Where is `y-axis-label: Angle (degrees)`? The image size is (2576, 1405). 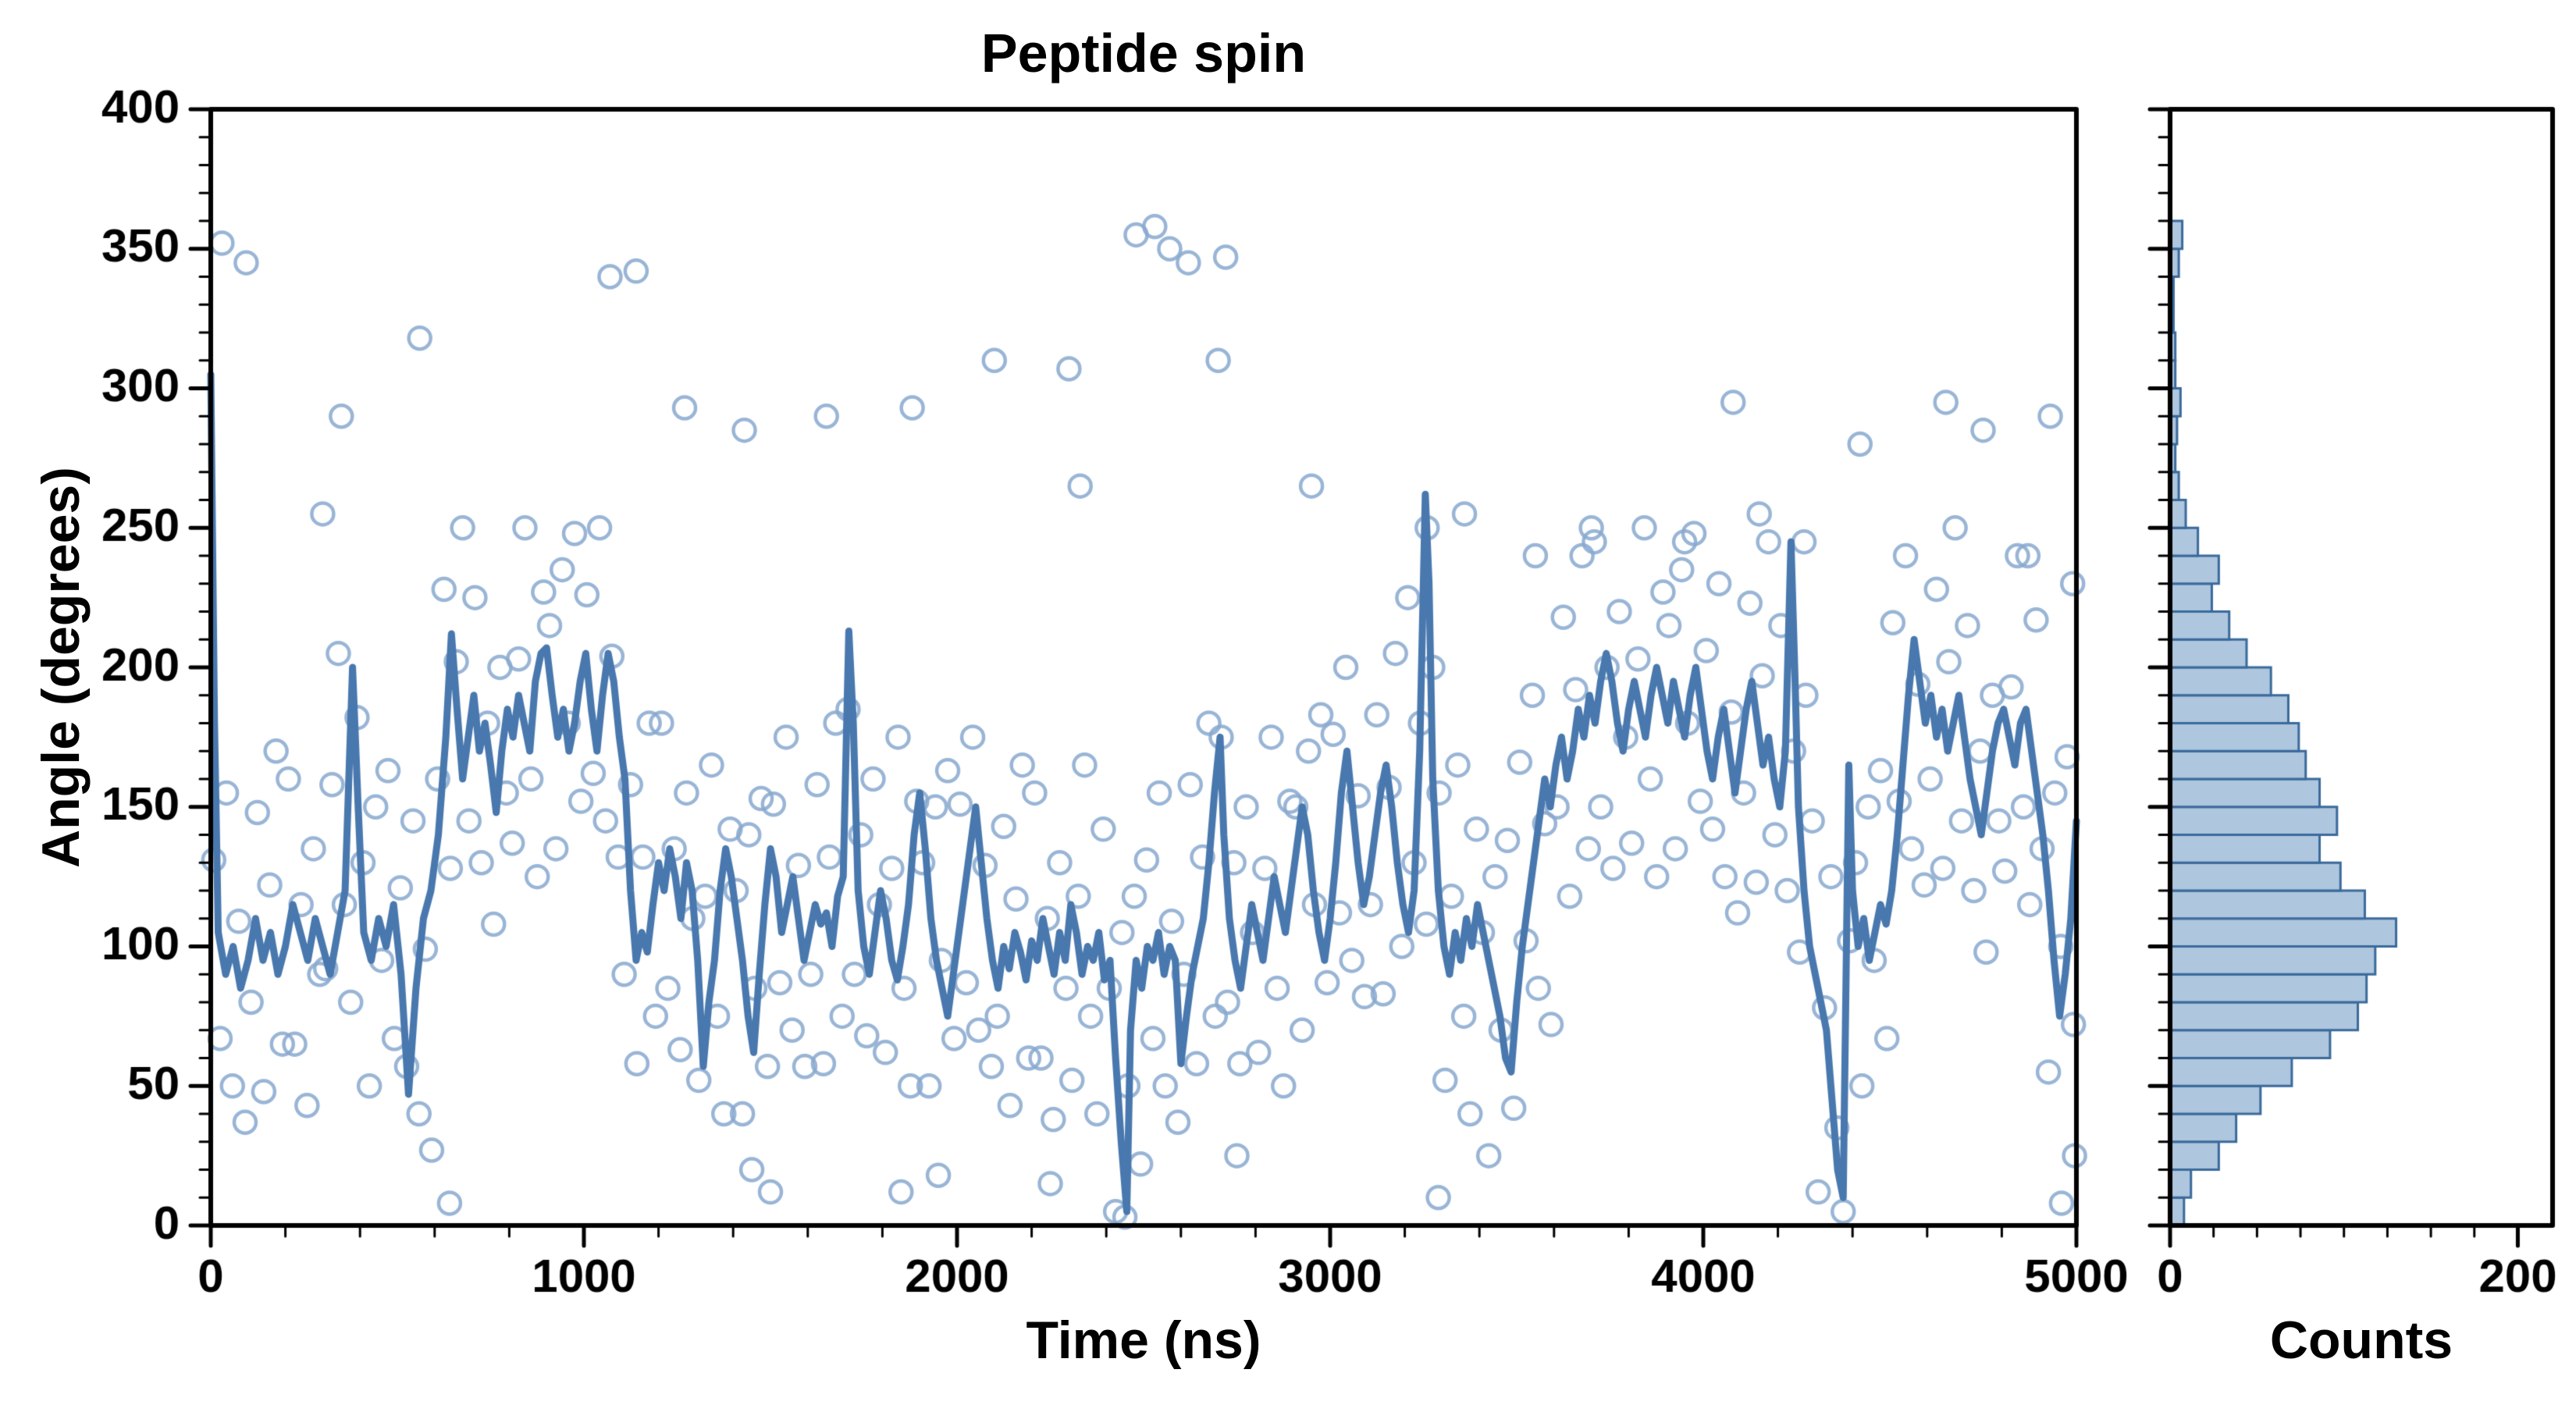 y-axis-label: Angle (degrees) is located at coordinates (61, 668).